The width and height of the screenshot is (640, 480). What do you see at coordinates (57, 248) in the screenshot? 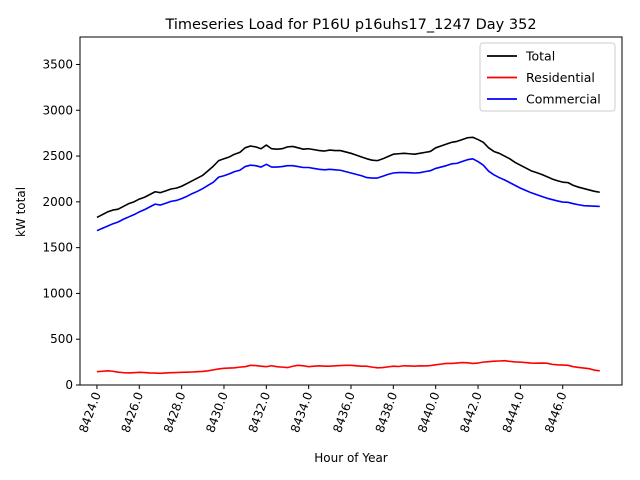
I see `y-tick-label: 1500` at bounding box center [57, 248].